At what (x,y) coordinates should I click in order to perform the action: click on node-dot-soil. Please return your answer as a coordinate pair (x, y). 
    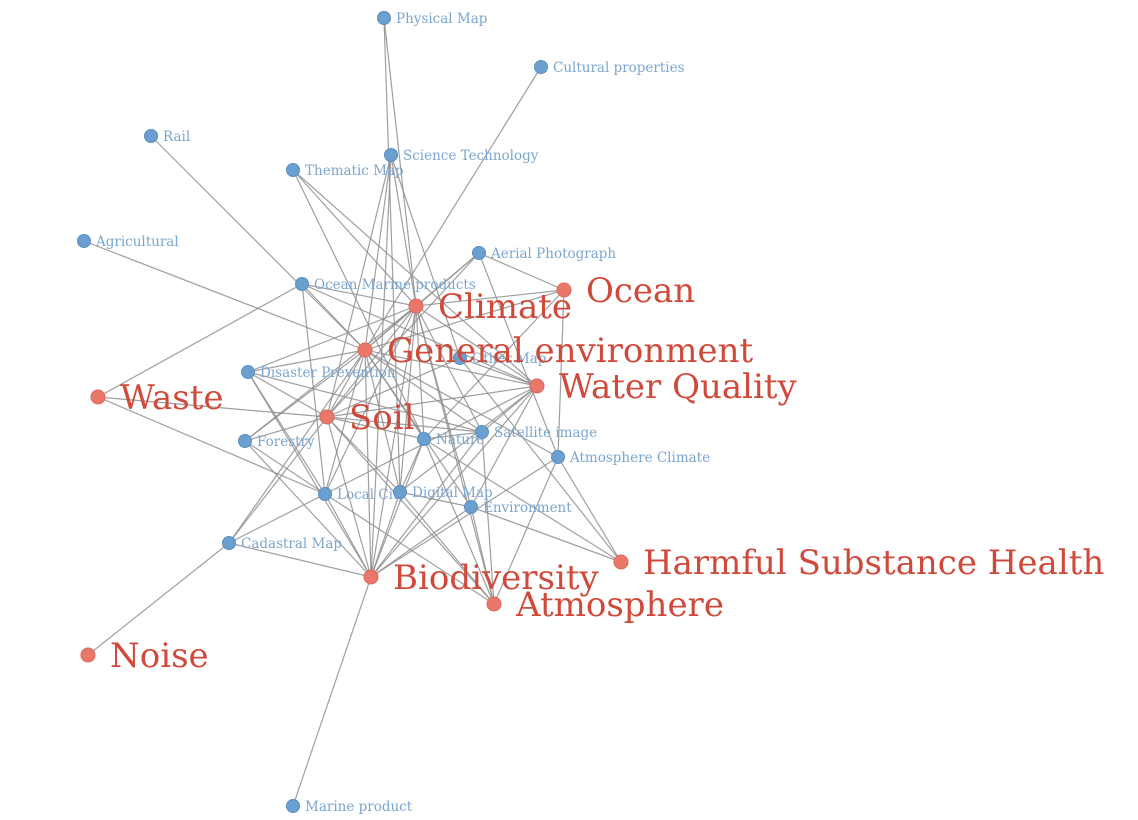
    Looking at the image, I should click on (327, 417).